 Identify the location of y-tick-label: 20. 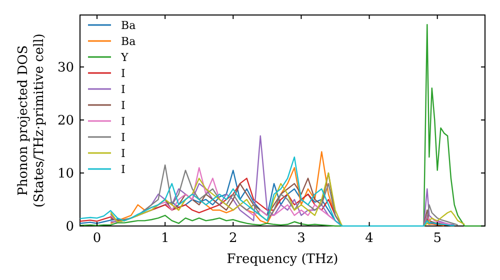
(65, 120).